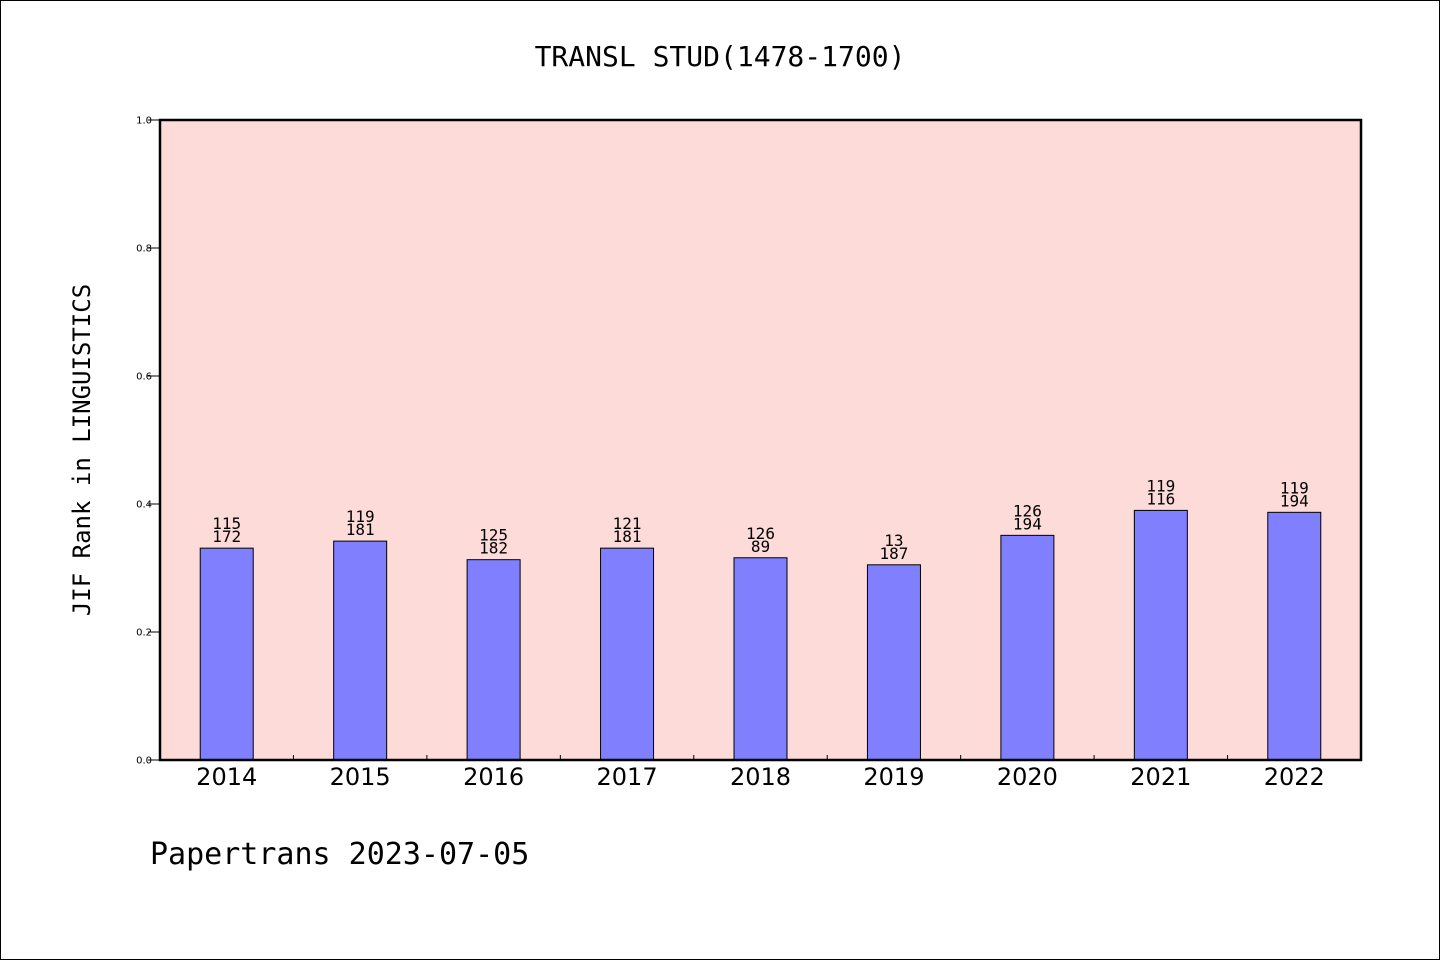 The height and width of the screenshot is (960, 1440). I want to click on bar-2015, so click(360, 650).